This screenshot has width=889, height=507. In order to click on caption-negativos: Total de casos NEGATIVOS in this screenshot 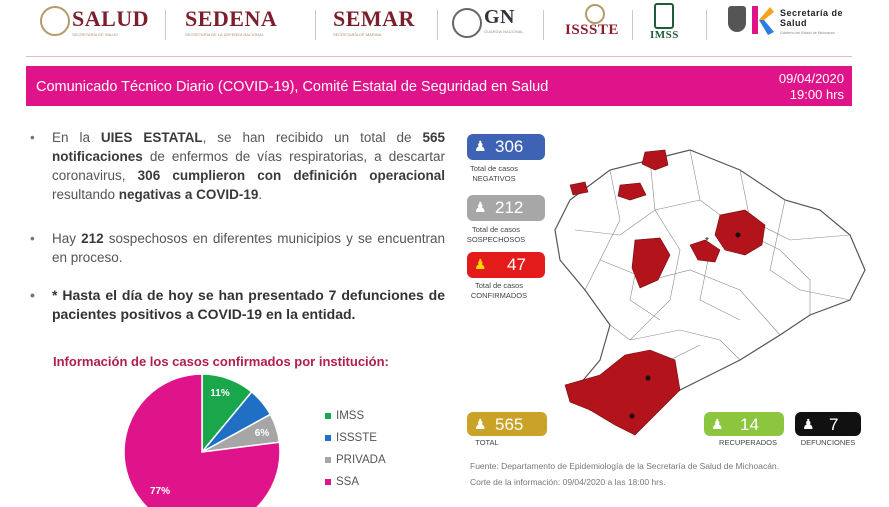, I will do `click(494, 173)`.